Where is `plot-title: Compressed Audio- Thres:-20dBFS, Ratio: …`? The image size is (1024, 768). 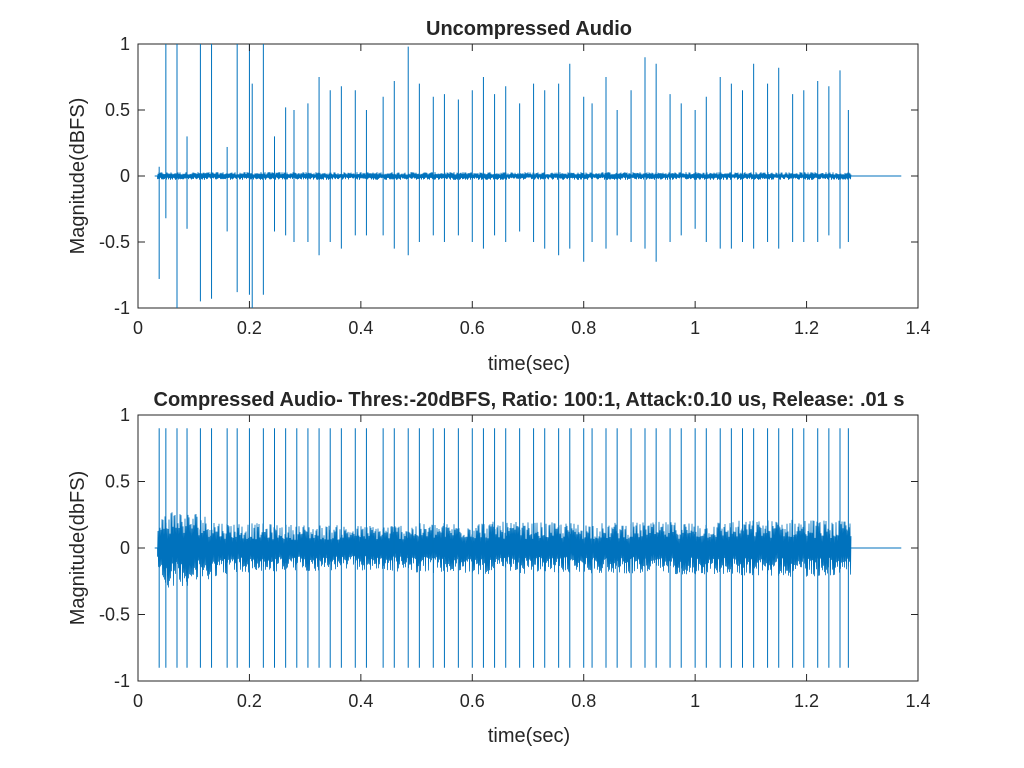
plot-title: Compressed Audio- Thres:-20dBFS, Ratio: … is located at coordinates (529, 400).